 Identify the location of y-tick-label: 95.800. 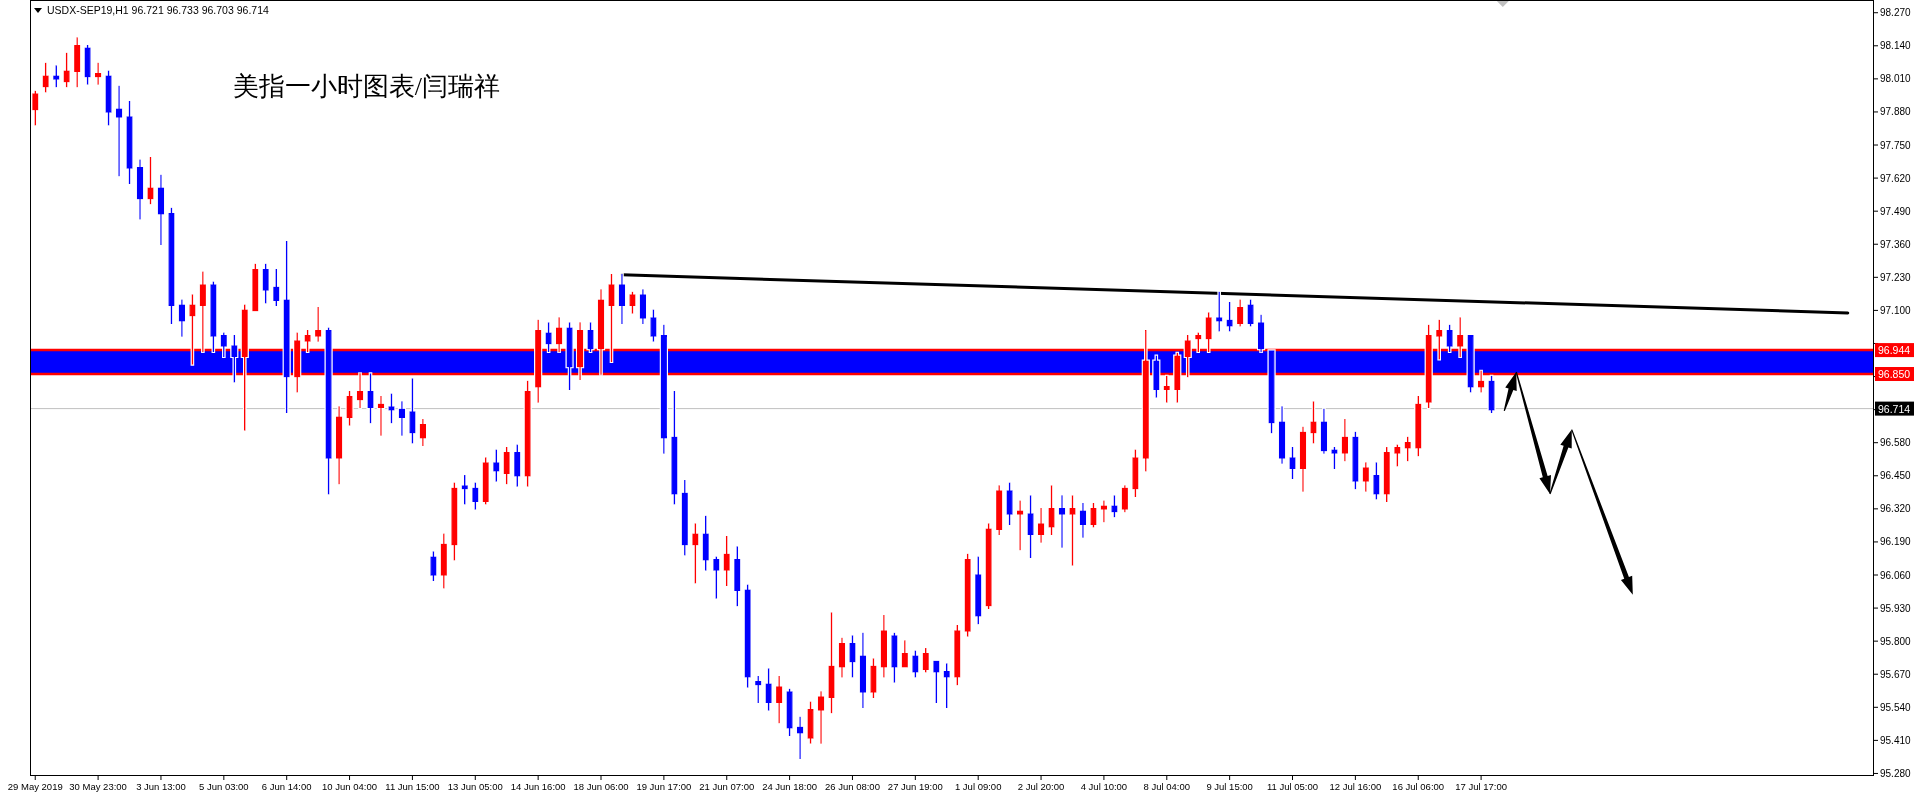
(1896, 641).